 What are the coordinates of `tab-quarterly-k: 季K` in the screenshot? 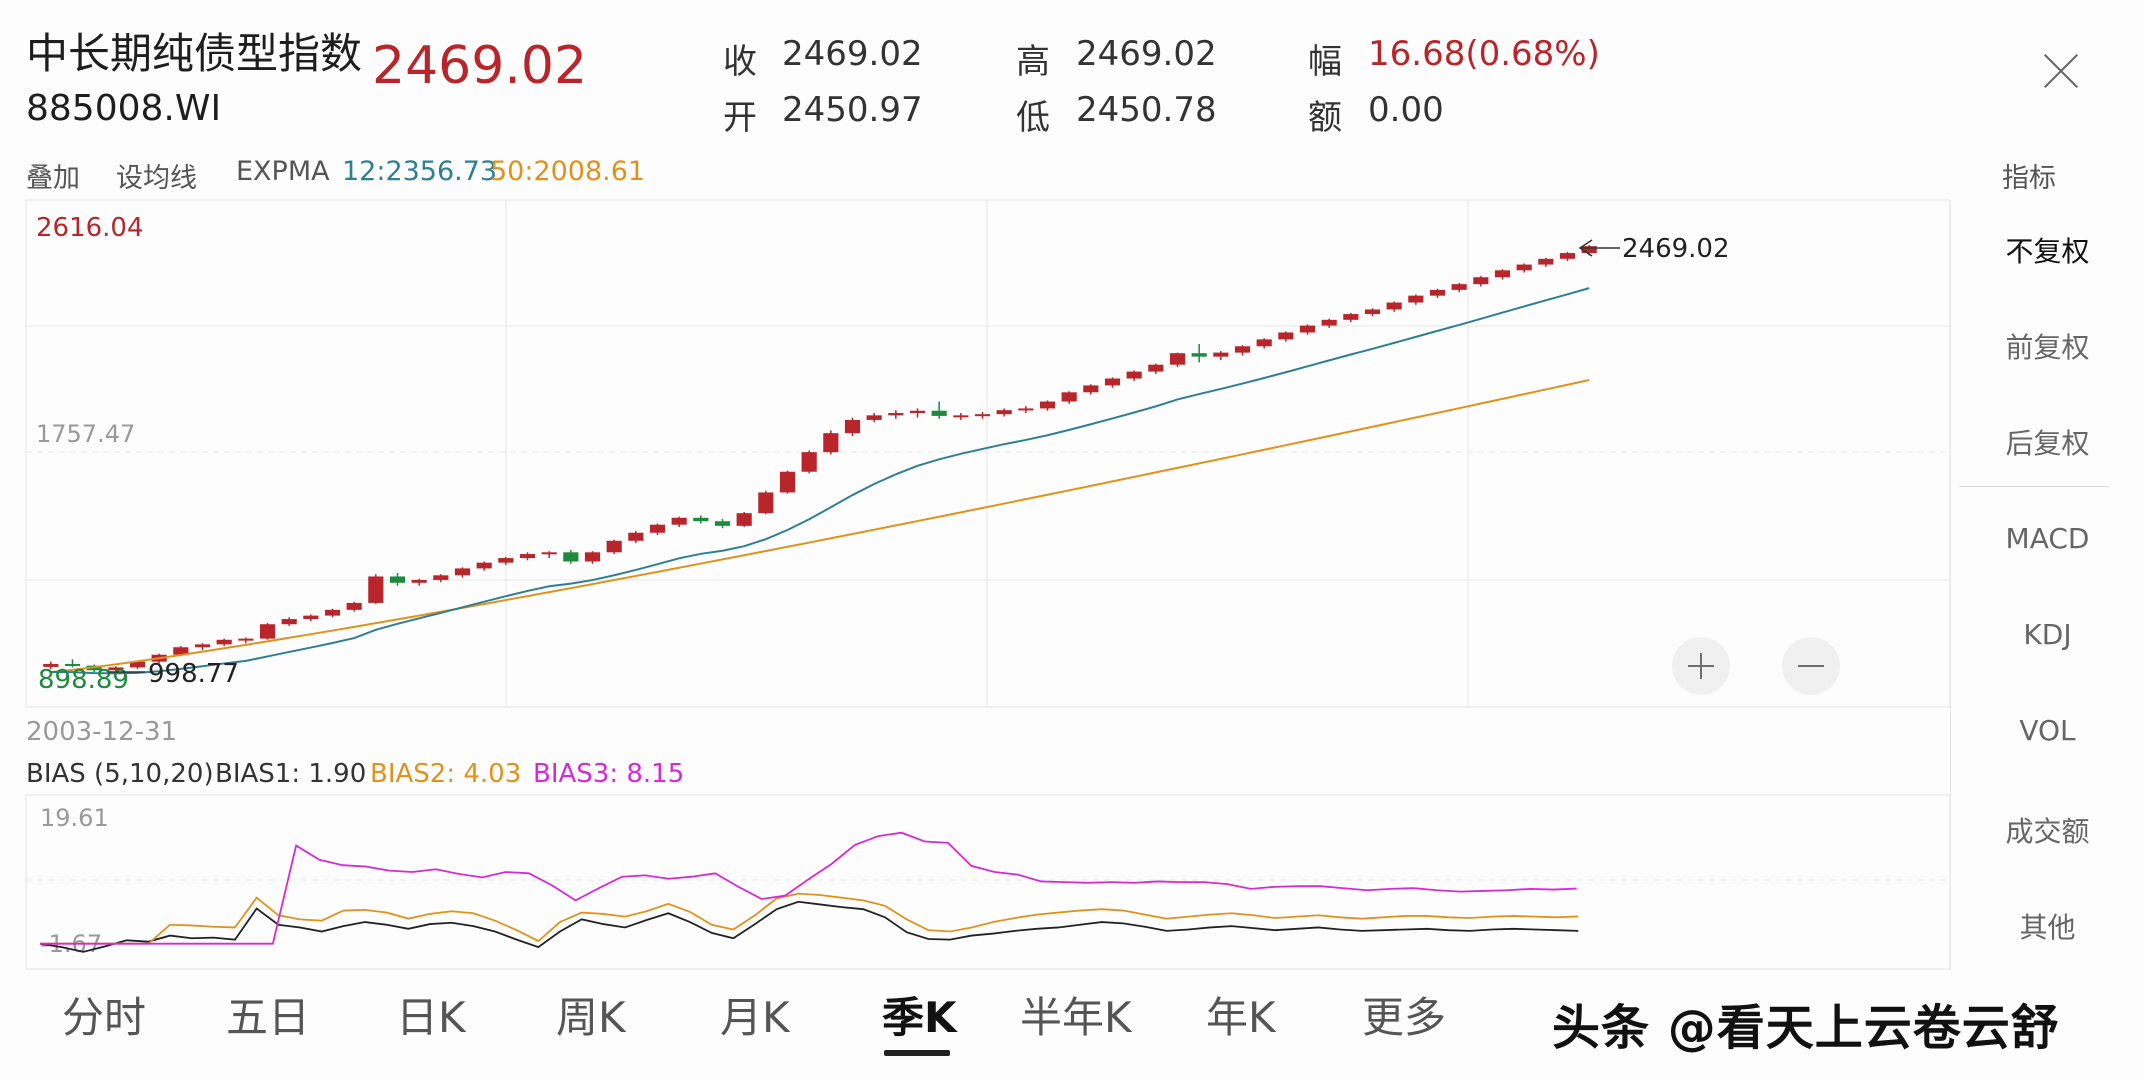 It's located at (919, 1017).